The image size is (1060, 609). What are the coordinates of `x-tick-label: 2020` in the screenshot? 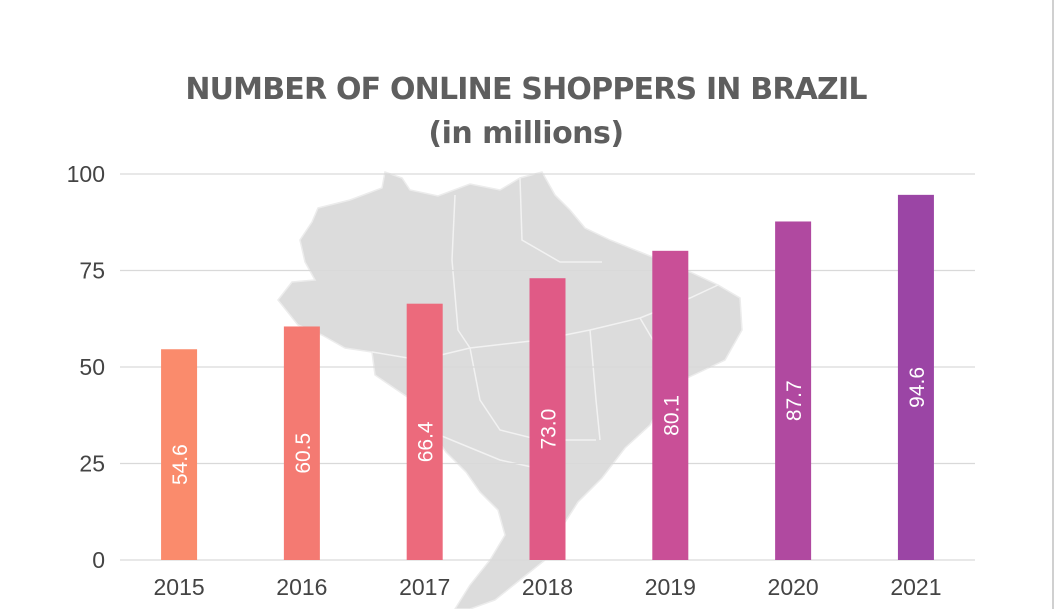 It's located at (793, 587).